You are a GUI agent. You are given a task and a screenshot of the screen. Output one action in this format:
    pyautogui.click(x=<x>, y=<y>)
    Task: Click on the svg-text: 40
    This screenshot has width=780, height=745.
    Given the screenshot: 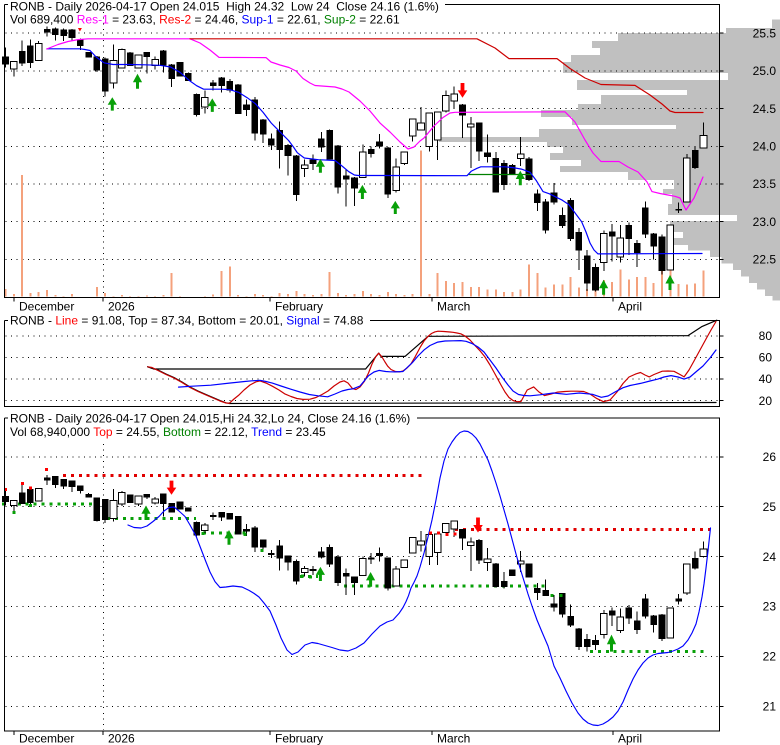 What is the action you would take?
    pyautogui.click(x=766, y=379)
    